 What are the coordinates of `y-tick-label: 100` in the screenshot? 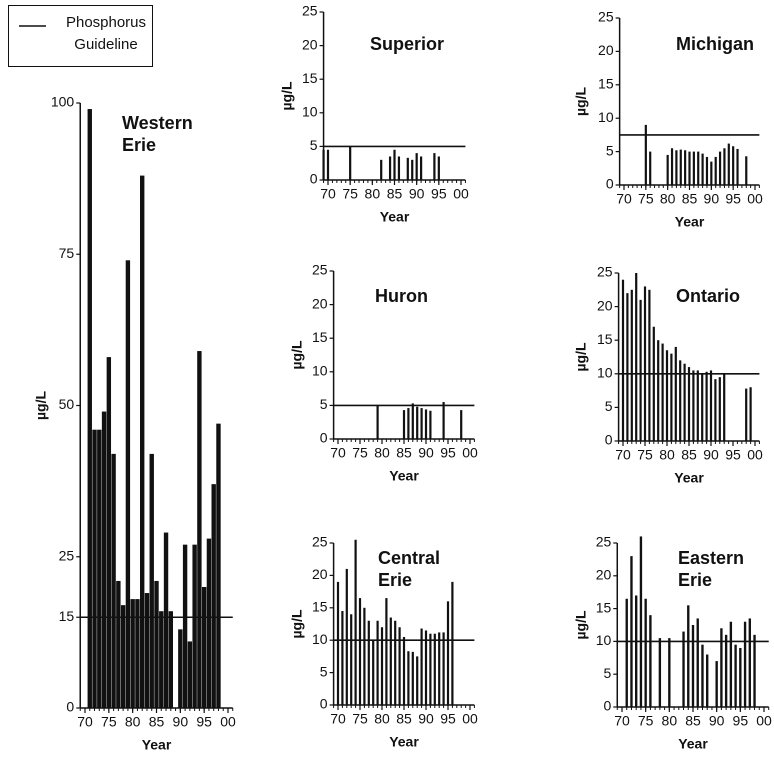 It's located at (63, 102).